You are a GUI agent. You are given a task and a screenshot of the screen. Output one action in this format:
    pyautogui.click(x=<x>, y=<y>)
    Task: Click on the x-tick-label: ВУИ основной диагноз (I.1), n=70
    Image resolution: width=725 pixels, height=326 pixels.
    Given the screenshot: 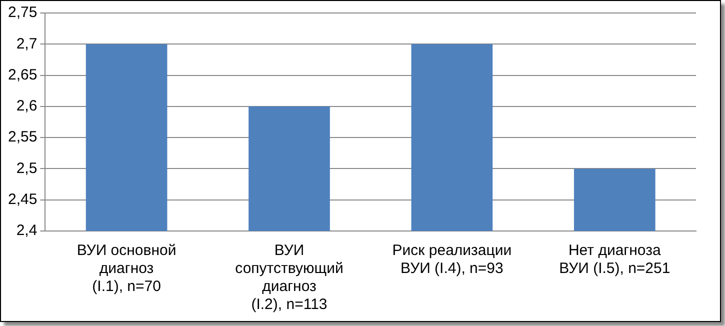 What is the action you would take?
    pyautogui.click(x=126, y=269)
    